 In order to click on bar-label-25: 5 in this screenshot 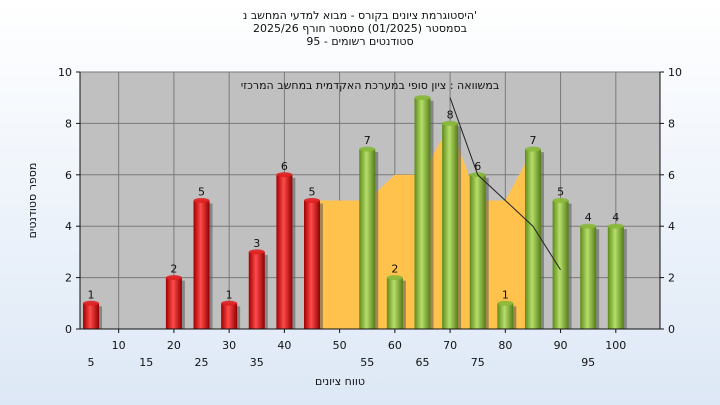, I will do `click(201, 192)`.